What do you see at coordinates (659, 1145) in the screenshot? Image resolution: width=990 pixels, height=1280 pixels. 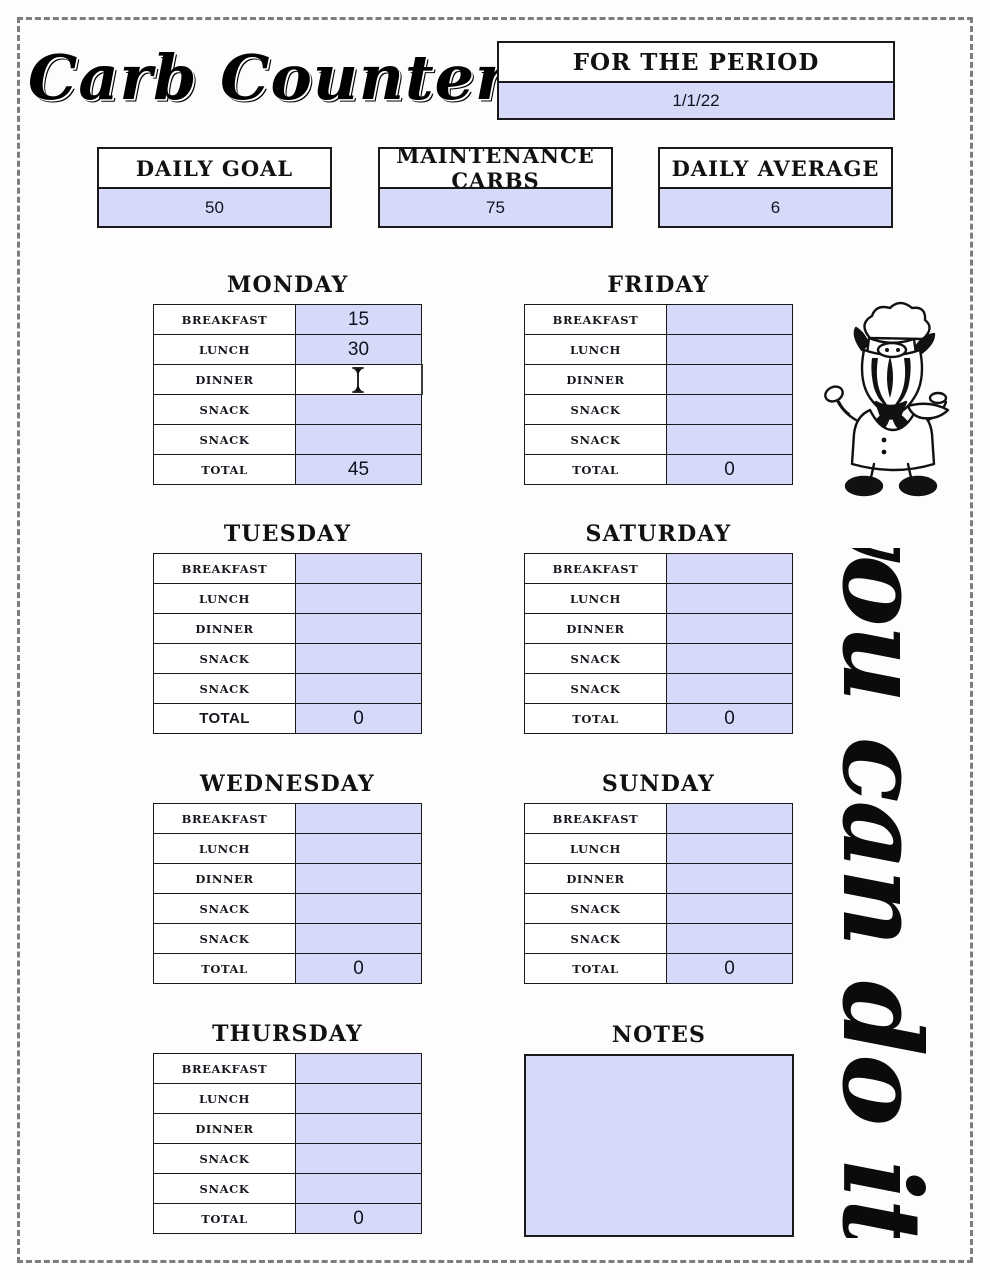 I see `notes-input` at bounding box center [659, 1145].